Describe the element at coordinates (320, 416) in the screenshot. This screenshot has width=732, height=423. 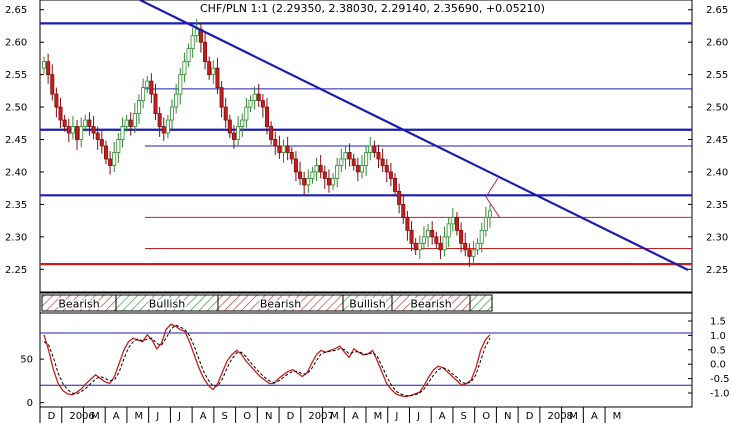
I see `x-tick-label: 2007` at that location.